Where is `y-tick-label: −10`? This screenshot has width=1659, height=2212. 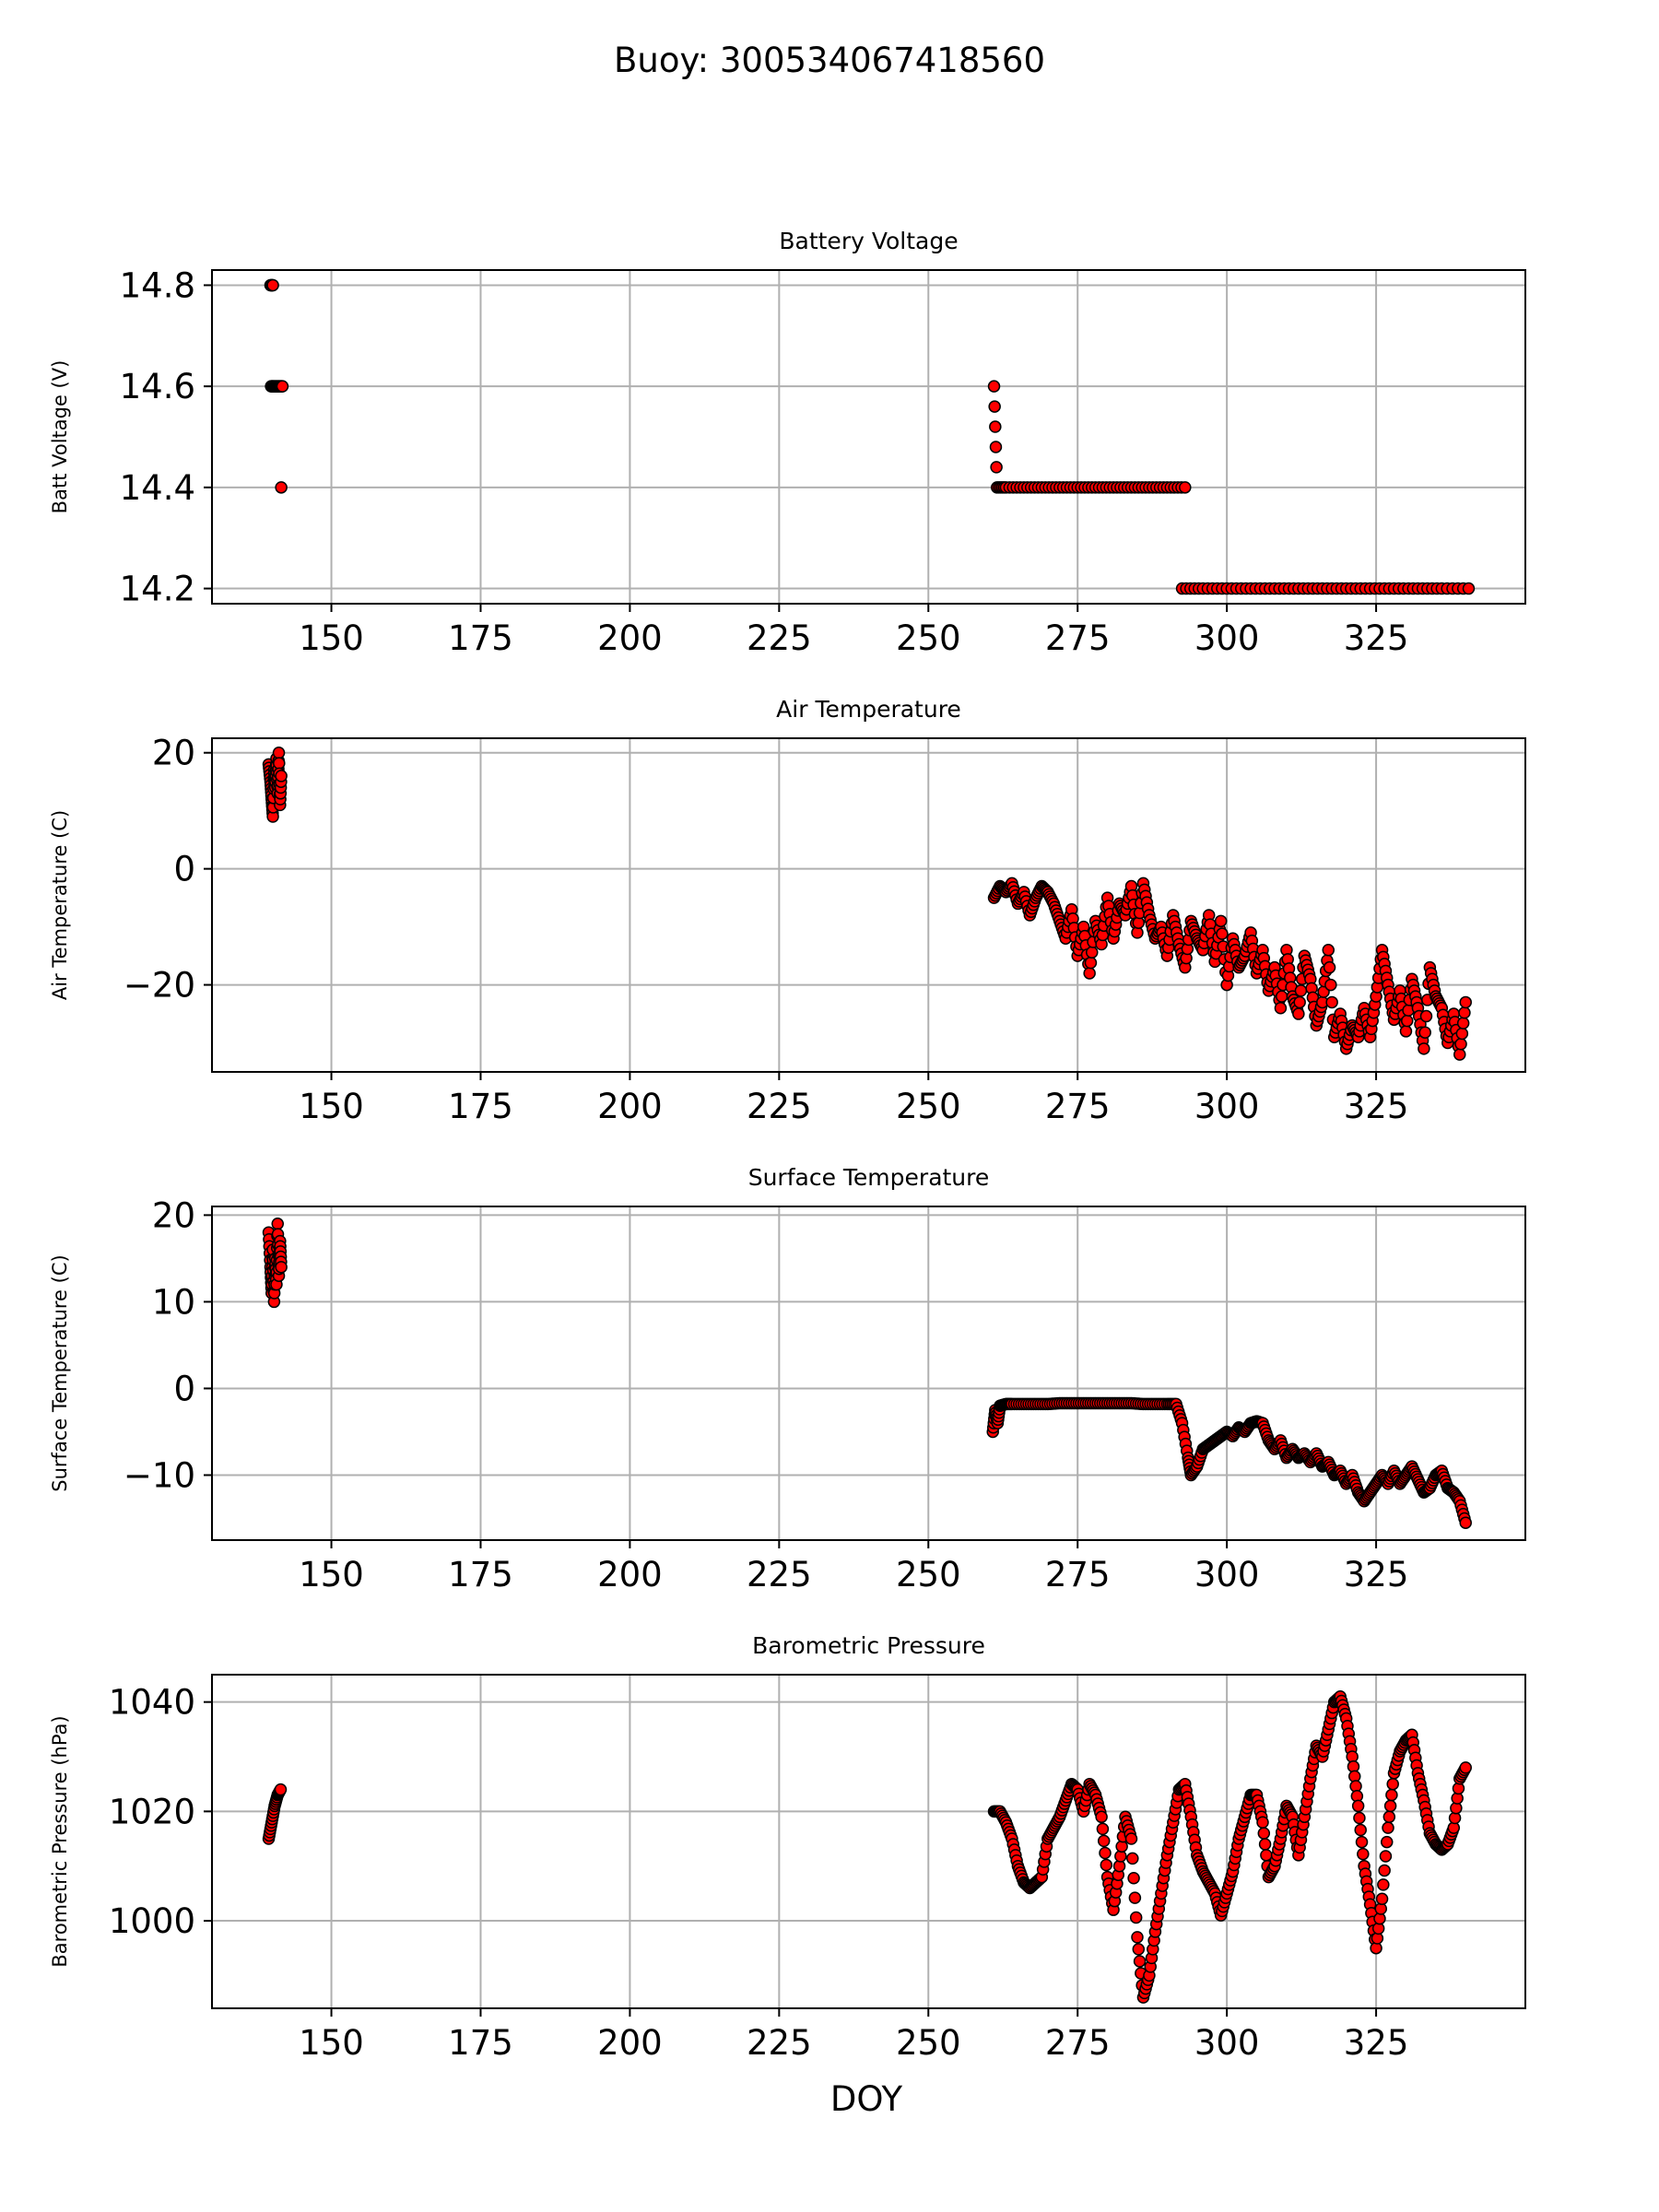
y-tick-label: −10 is located at coordinates (159, 1475).